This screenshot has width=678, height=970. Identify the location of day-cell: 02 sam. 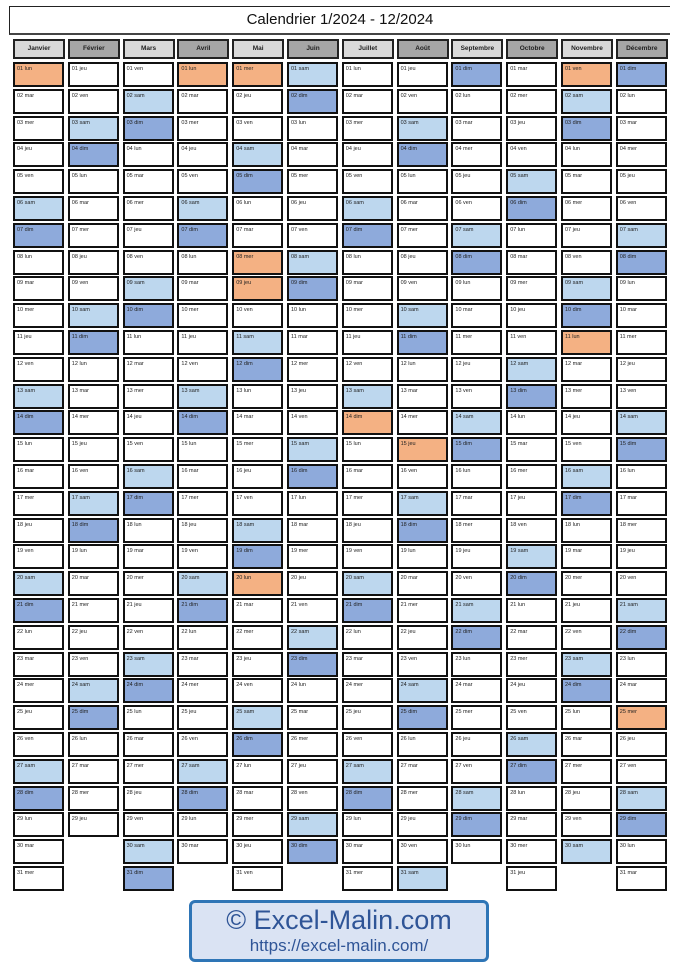
(586, 101).